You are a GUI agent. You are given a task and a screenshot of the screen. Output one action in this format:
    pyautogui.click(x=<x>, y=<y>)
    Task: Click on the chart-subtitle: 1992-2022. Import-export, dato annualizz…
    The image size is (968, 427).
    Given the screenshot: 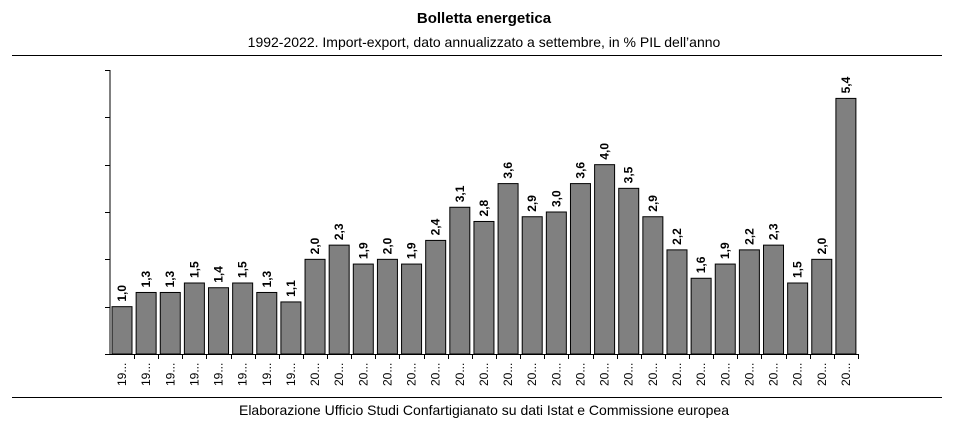 What is the action you would take?
    pyautogui.click(x=484, y=42)
    